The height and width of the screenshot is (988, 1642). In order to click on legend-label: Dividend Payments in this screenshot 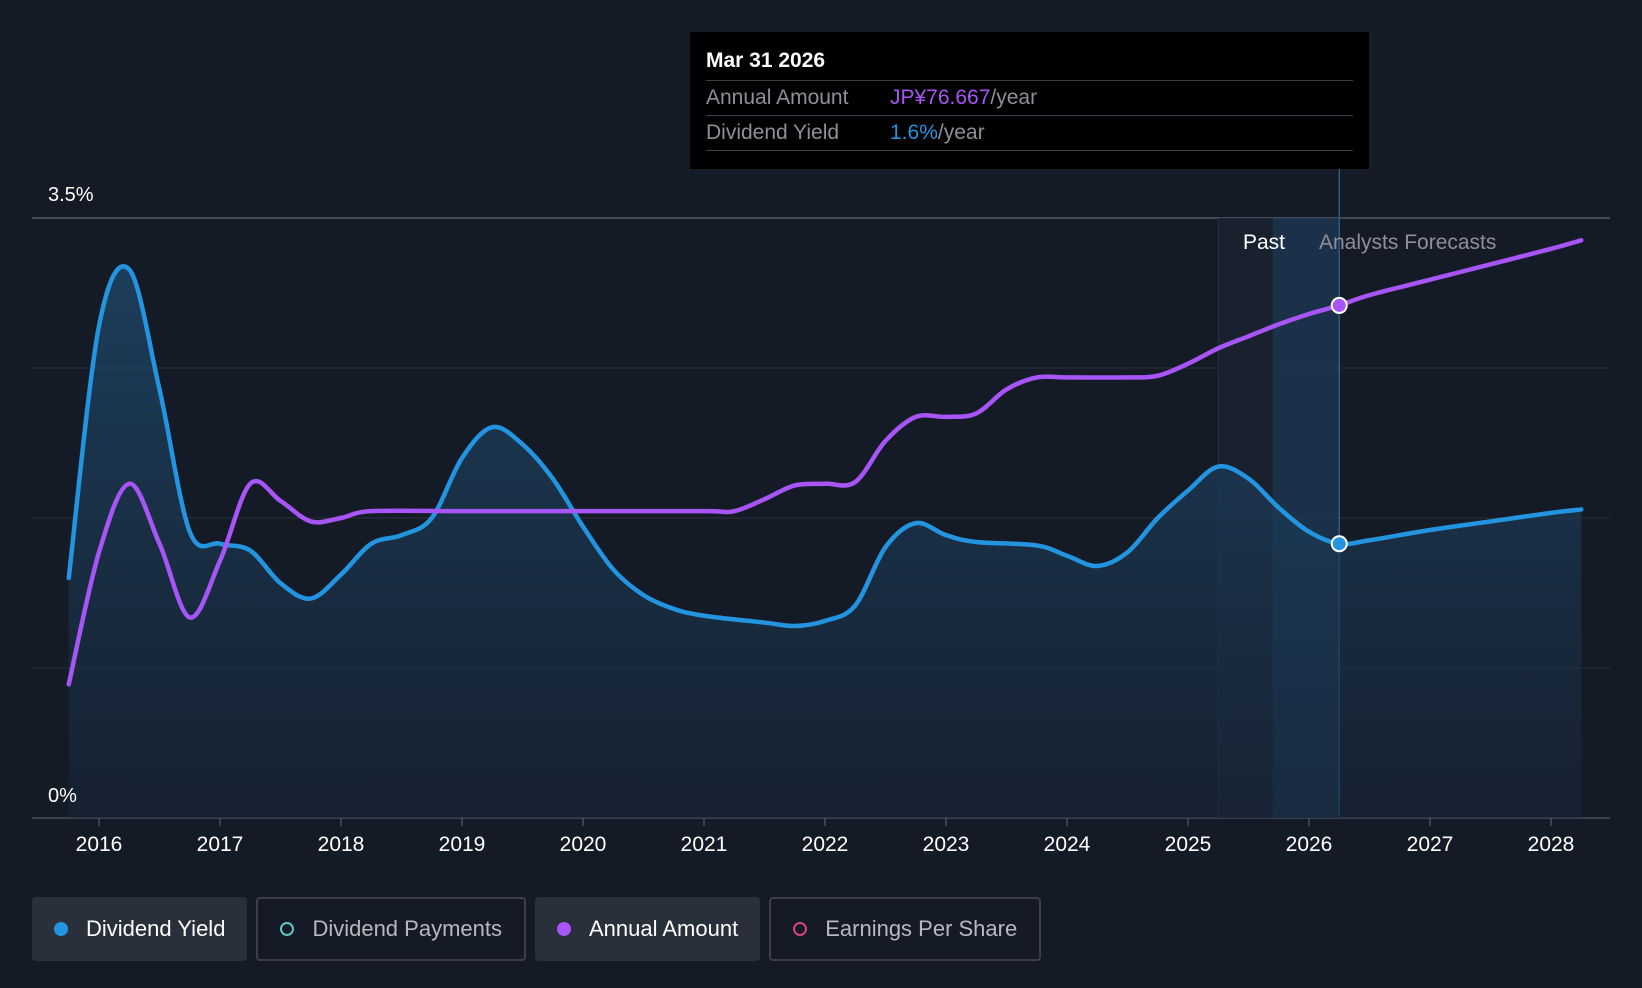, I will do `click(407, 928)`.